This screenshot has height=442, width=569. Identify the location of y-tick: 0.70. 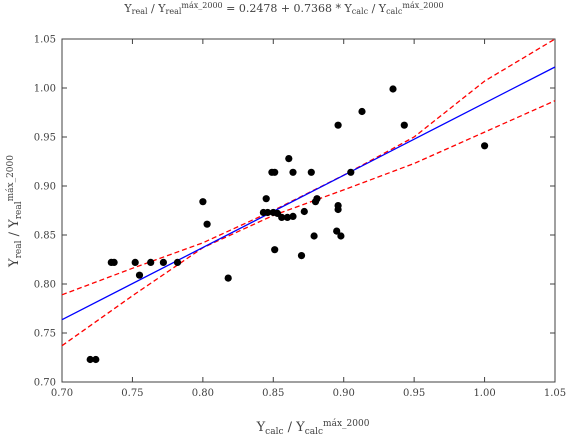
(294, 383).